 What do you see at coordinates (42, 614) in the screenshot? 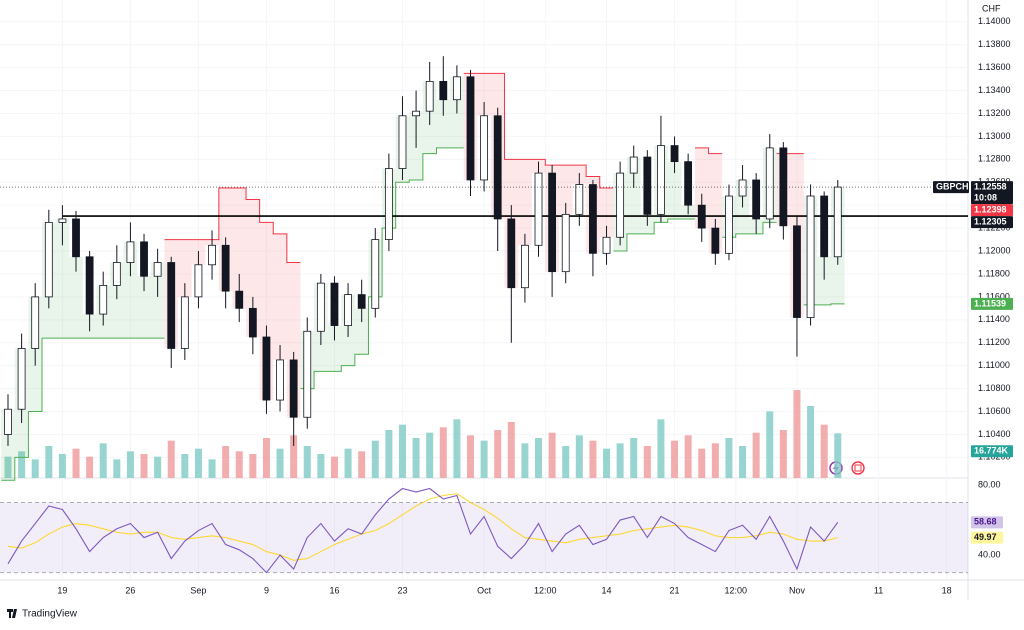
I see `brand: TradingView` at bounding box center [42, 614].